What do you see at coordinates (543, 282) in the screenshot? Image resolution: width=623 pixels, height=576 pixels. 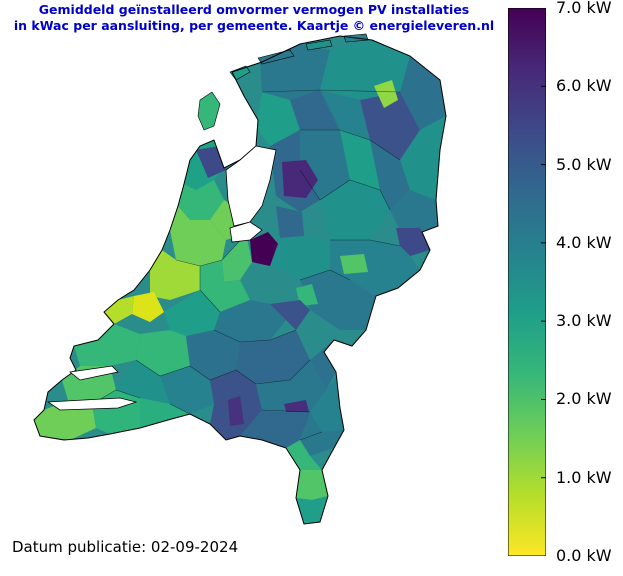 I see `colorbar-tick-marks` at bounding box center [543, 282].